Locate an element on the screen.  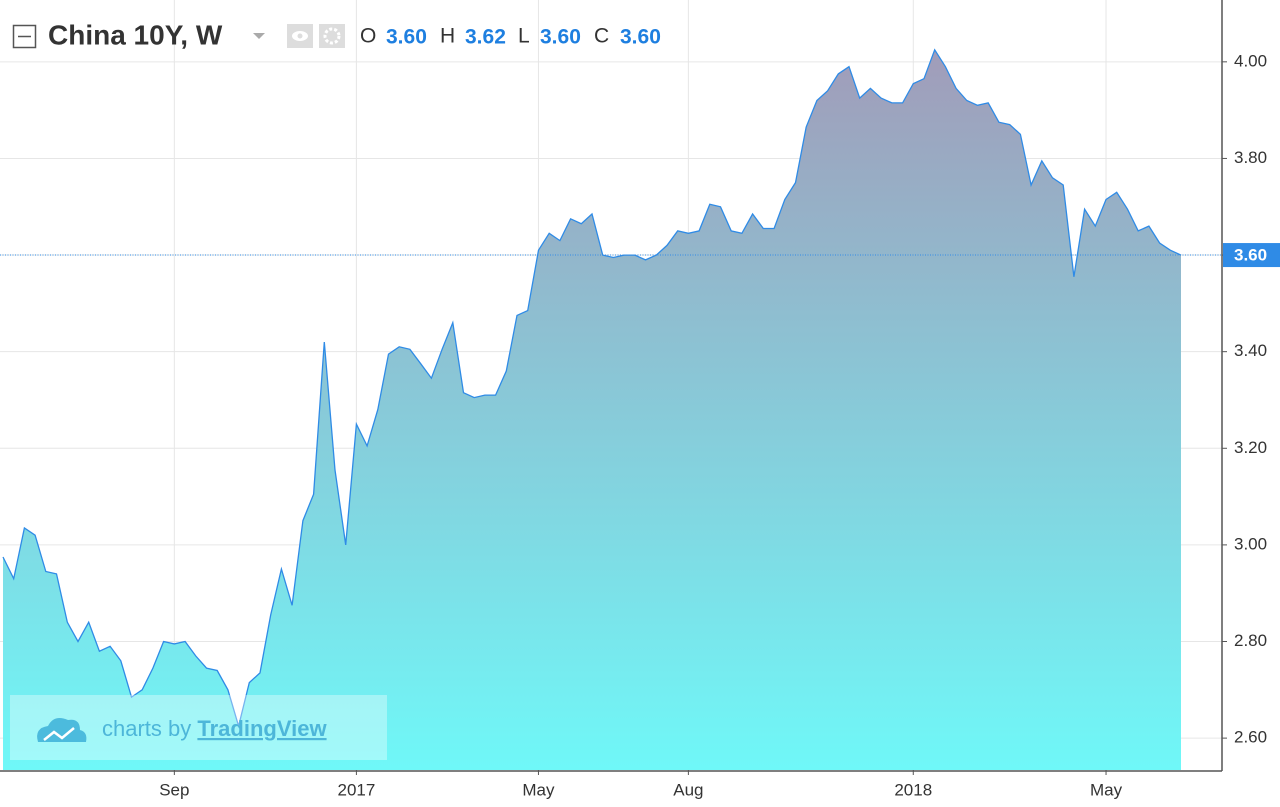
y-tick-label: 2.80 is located at coordinates (1250, 640).